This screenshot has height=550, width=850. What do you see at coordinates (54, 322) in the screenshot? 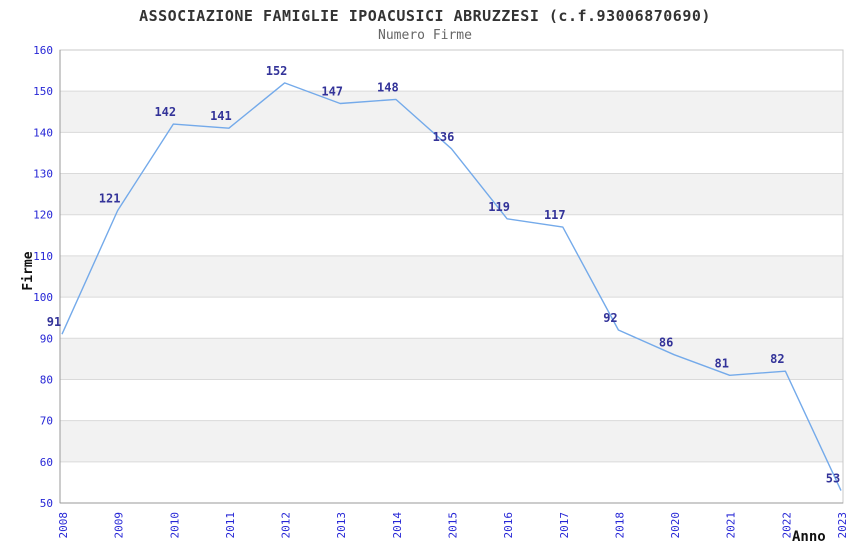
I see `data-point-label: 91` at bounding box center [54, 322].